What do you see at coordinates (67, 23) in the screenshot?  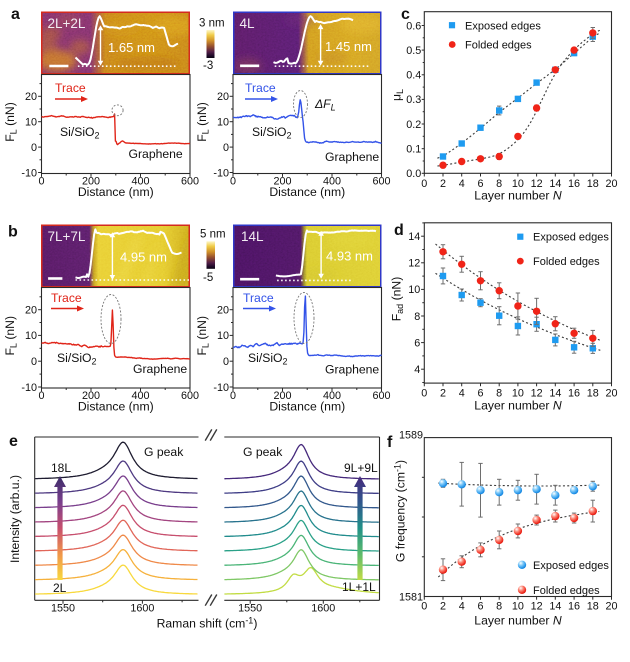 I see `svg-text: 2L+2L` at bounding box center [67, 23].